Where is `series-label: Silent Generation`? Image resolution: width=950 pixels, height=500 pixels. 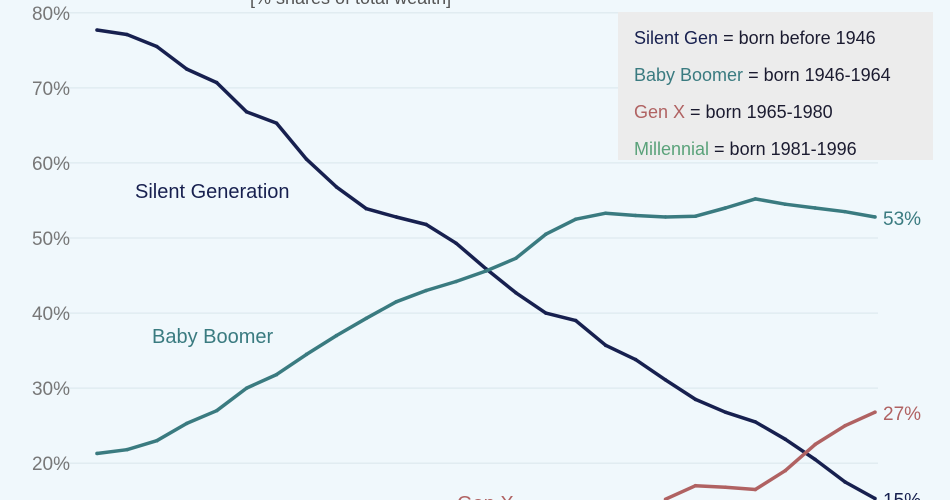
series-label: Silent Generation is located at coordinates (212, 192).